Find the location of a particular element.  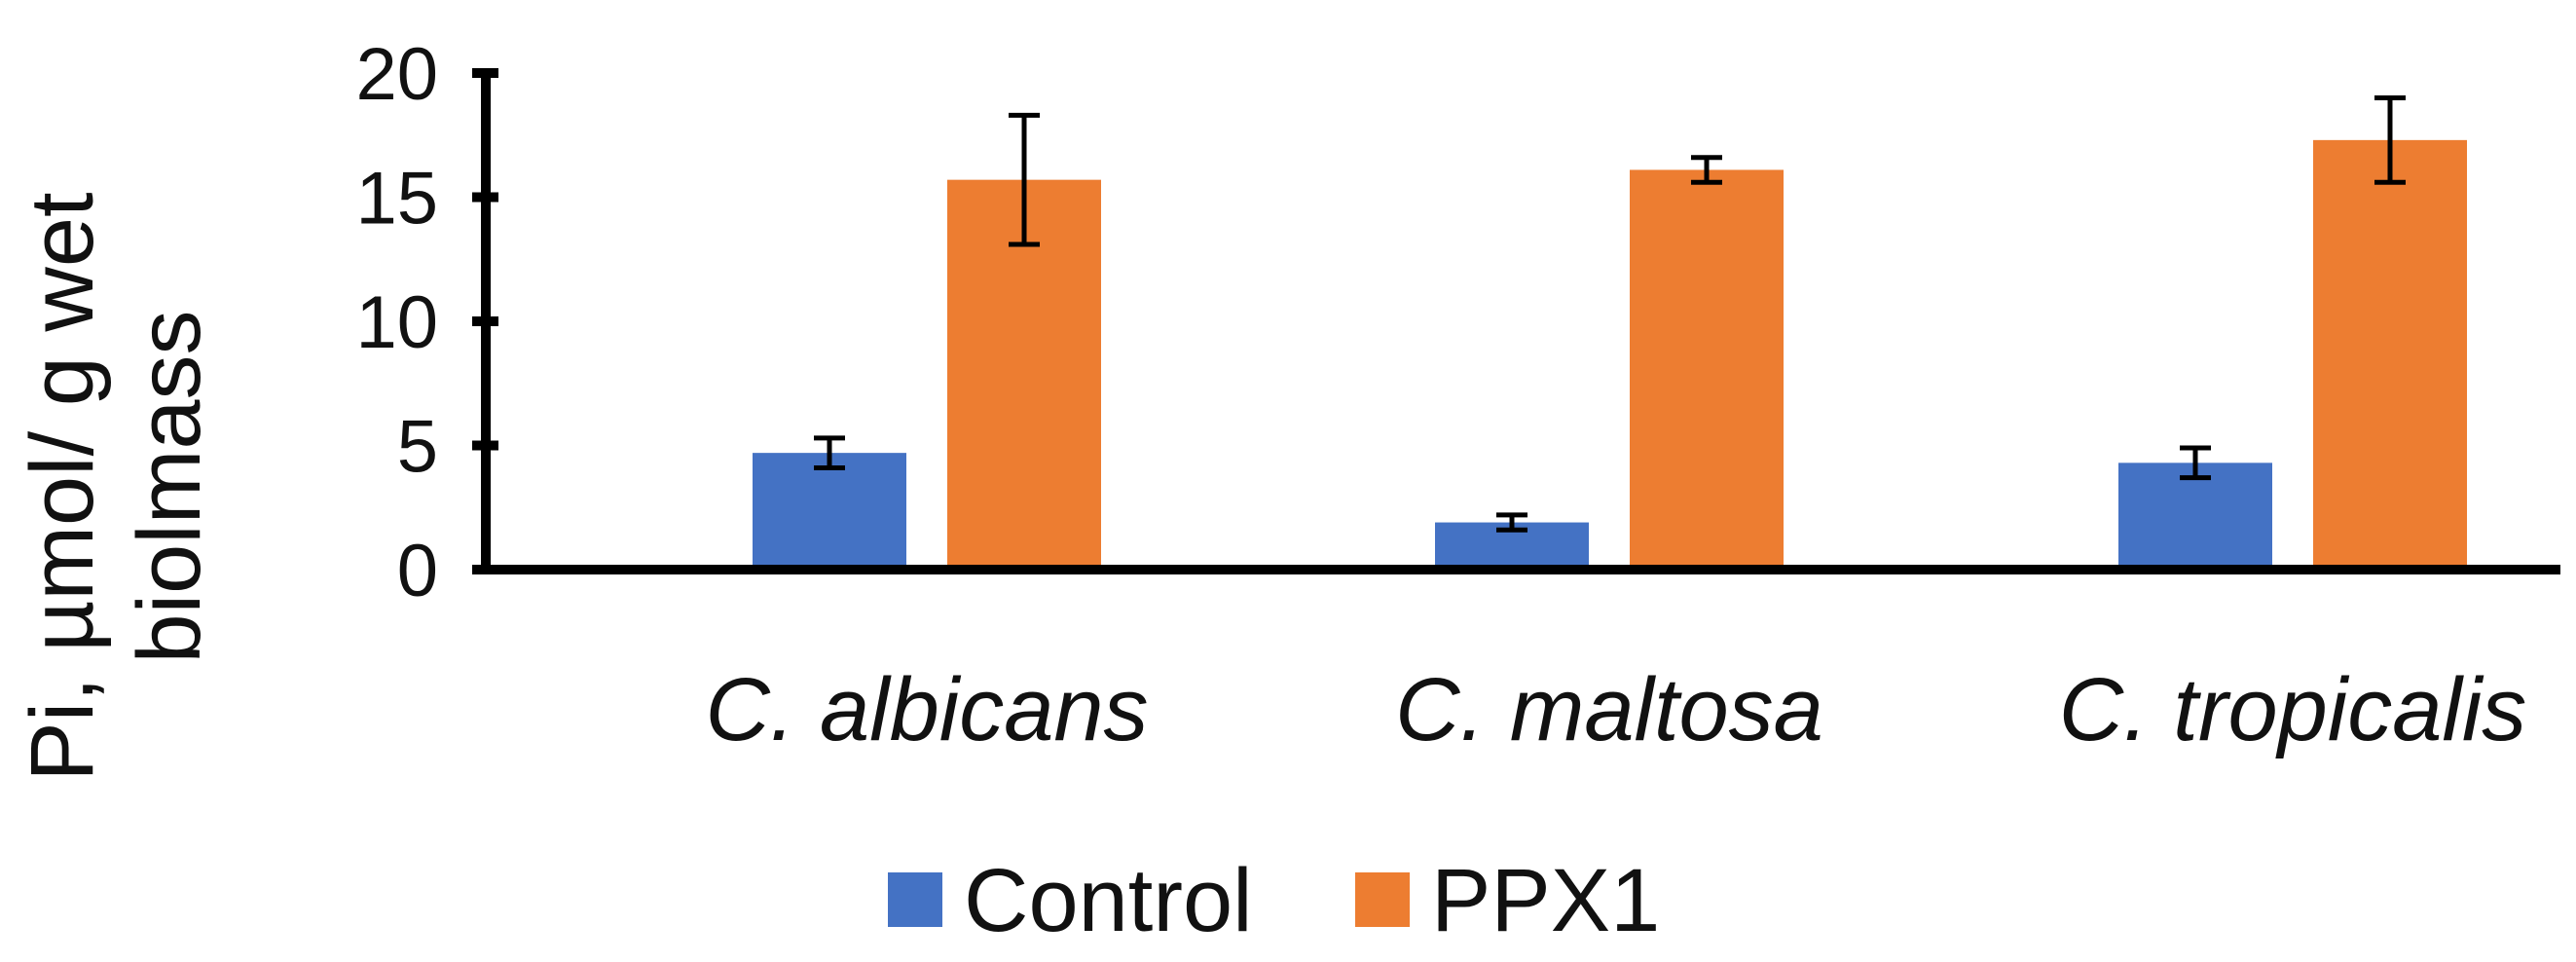

legend-label-ppx1: PPX1 is located at coordinates (1545, 900).